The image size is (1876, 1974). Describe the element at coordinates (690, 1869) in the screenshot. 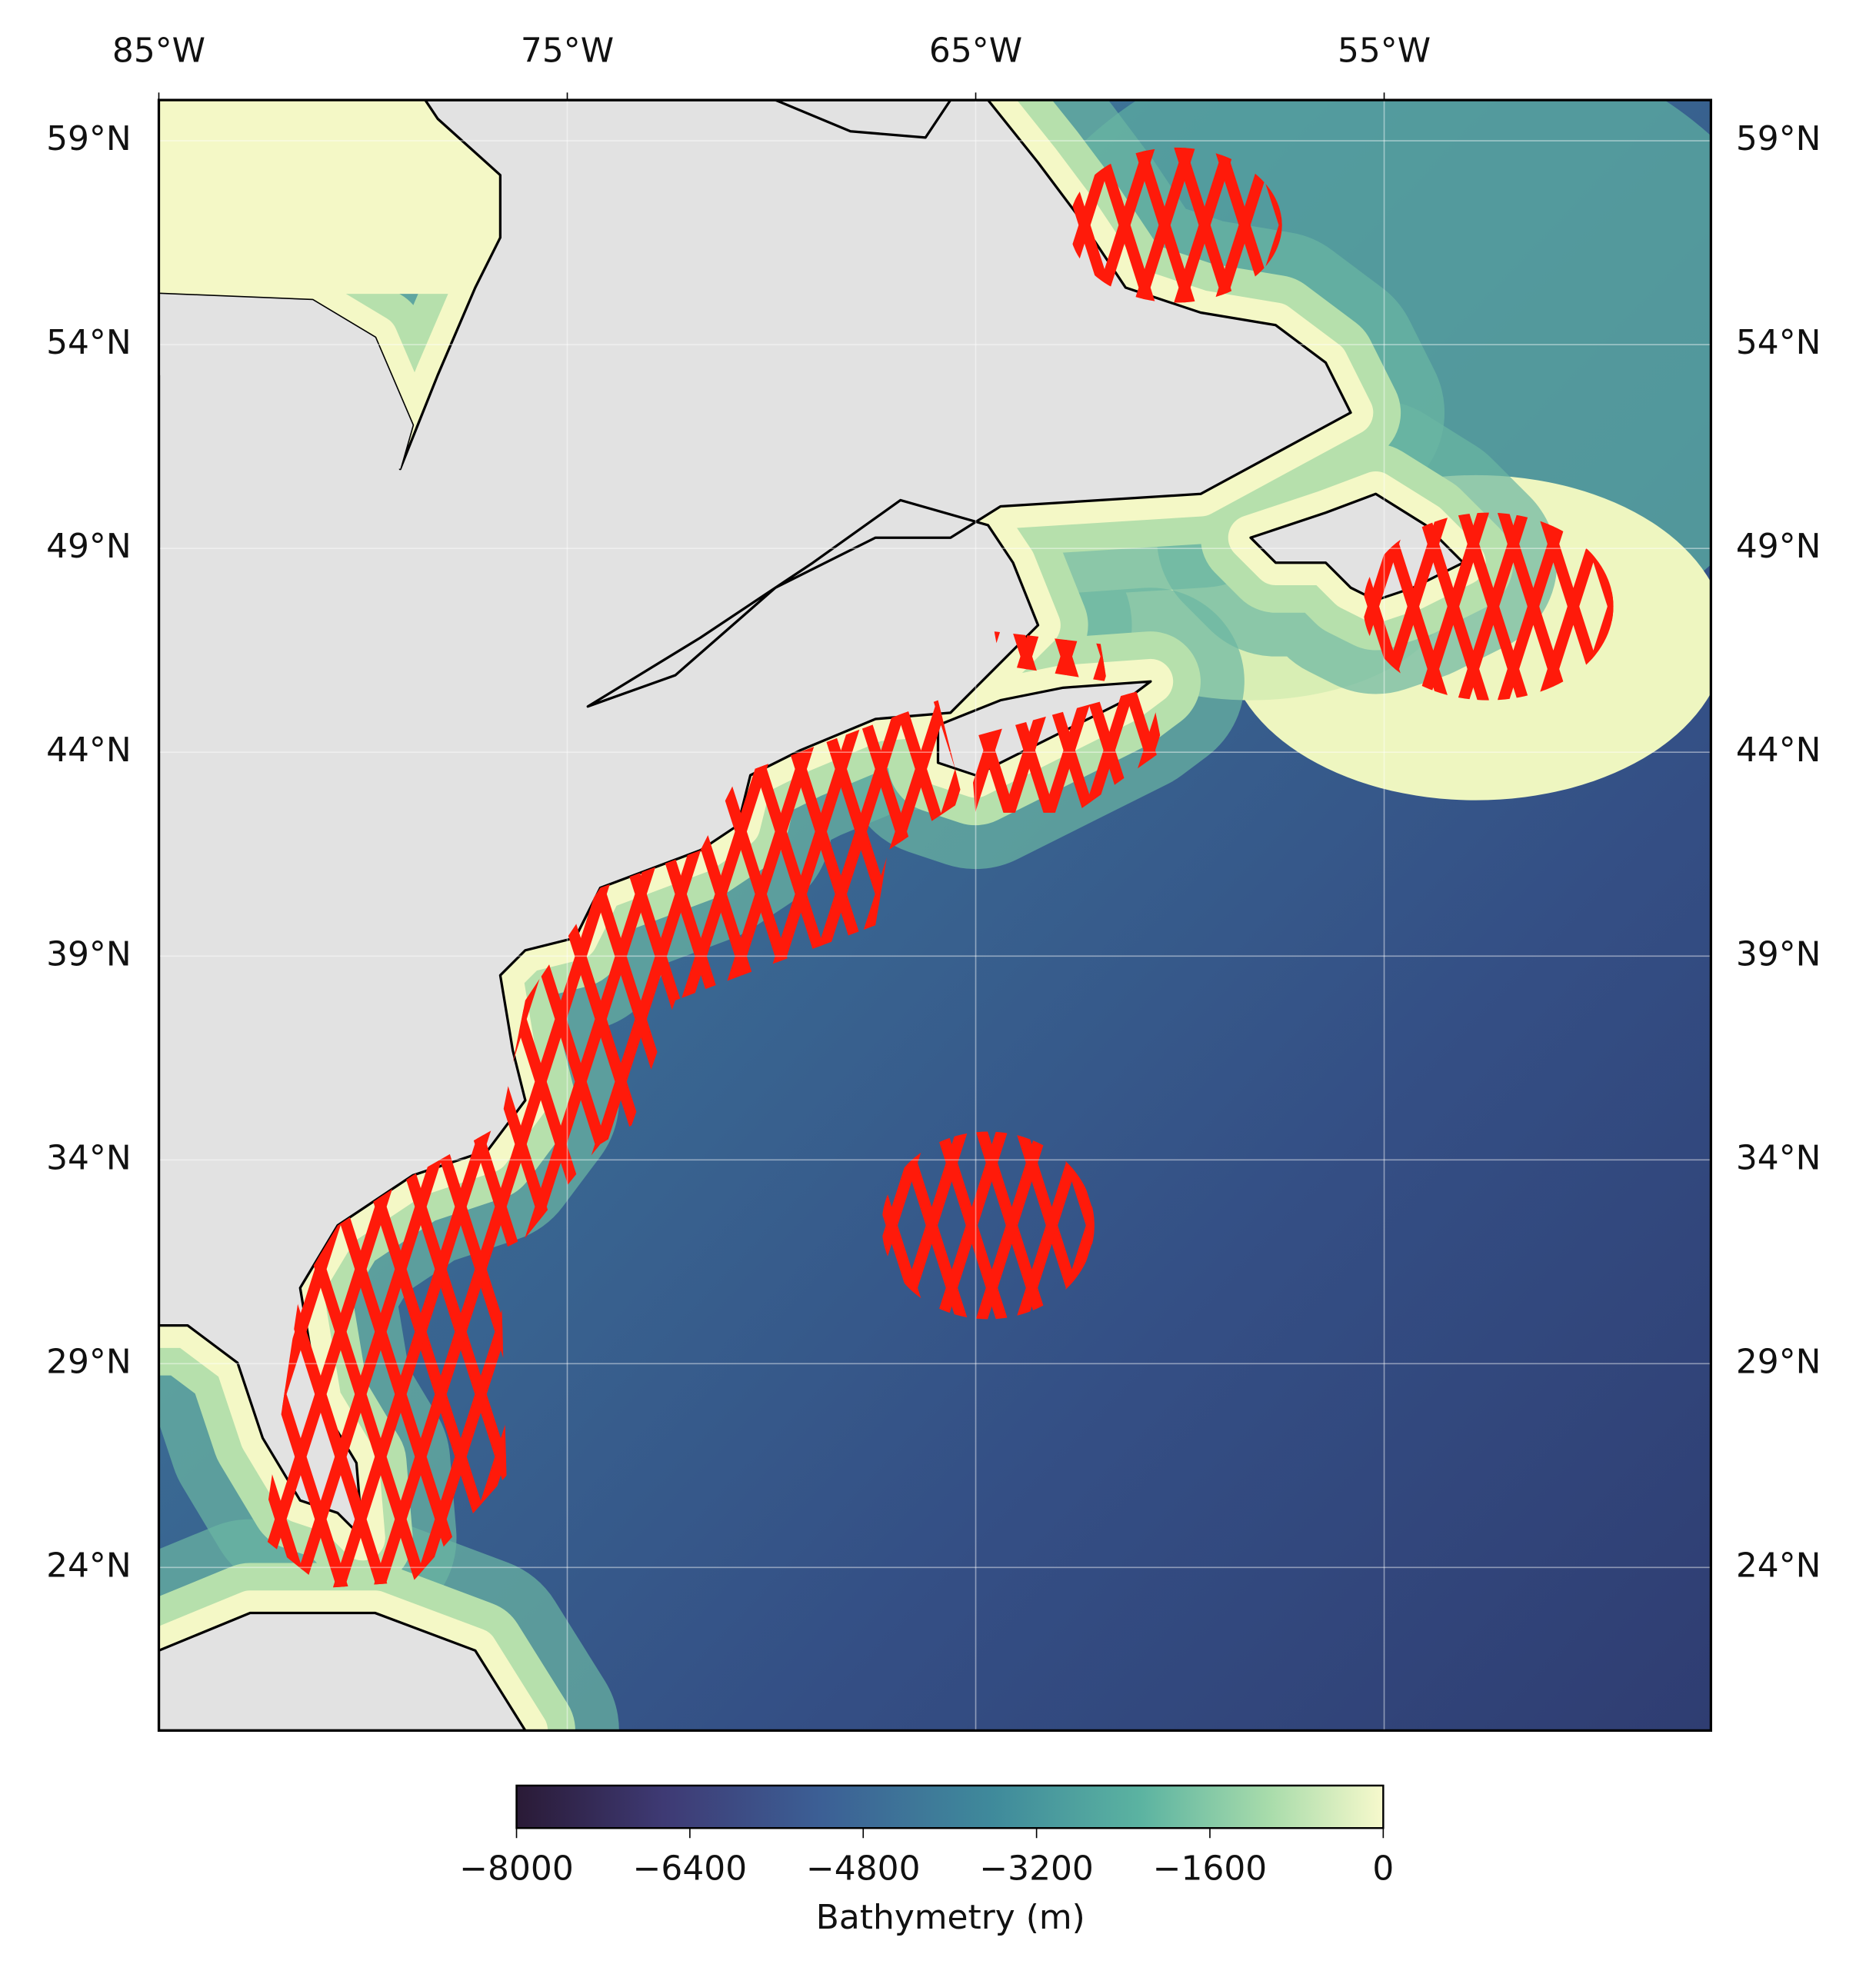

I see `colorbar-tick-label: −6400` at that location.